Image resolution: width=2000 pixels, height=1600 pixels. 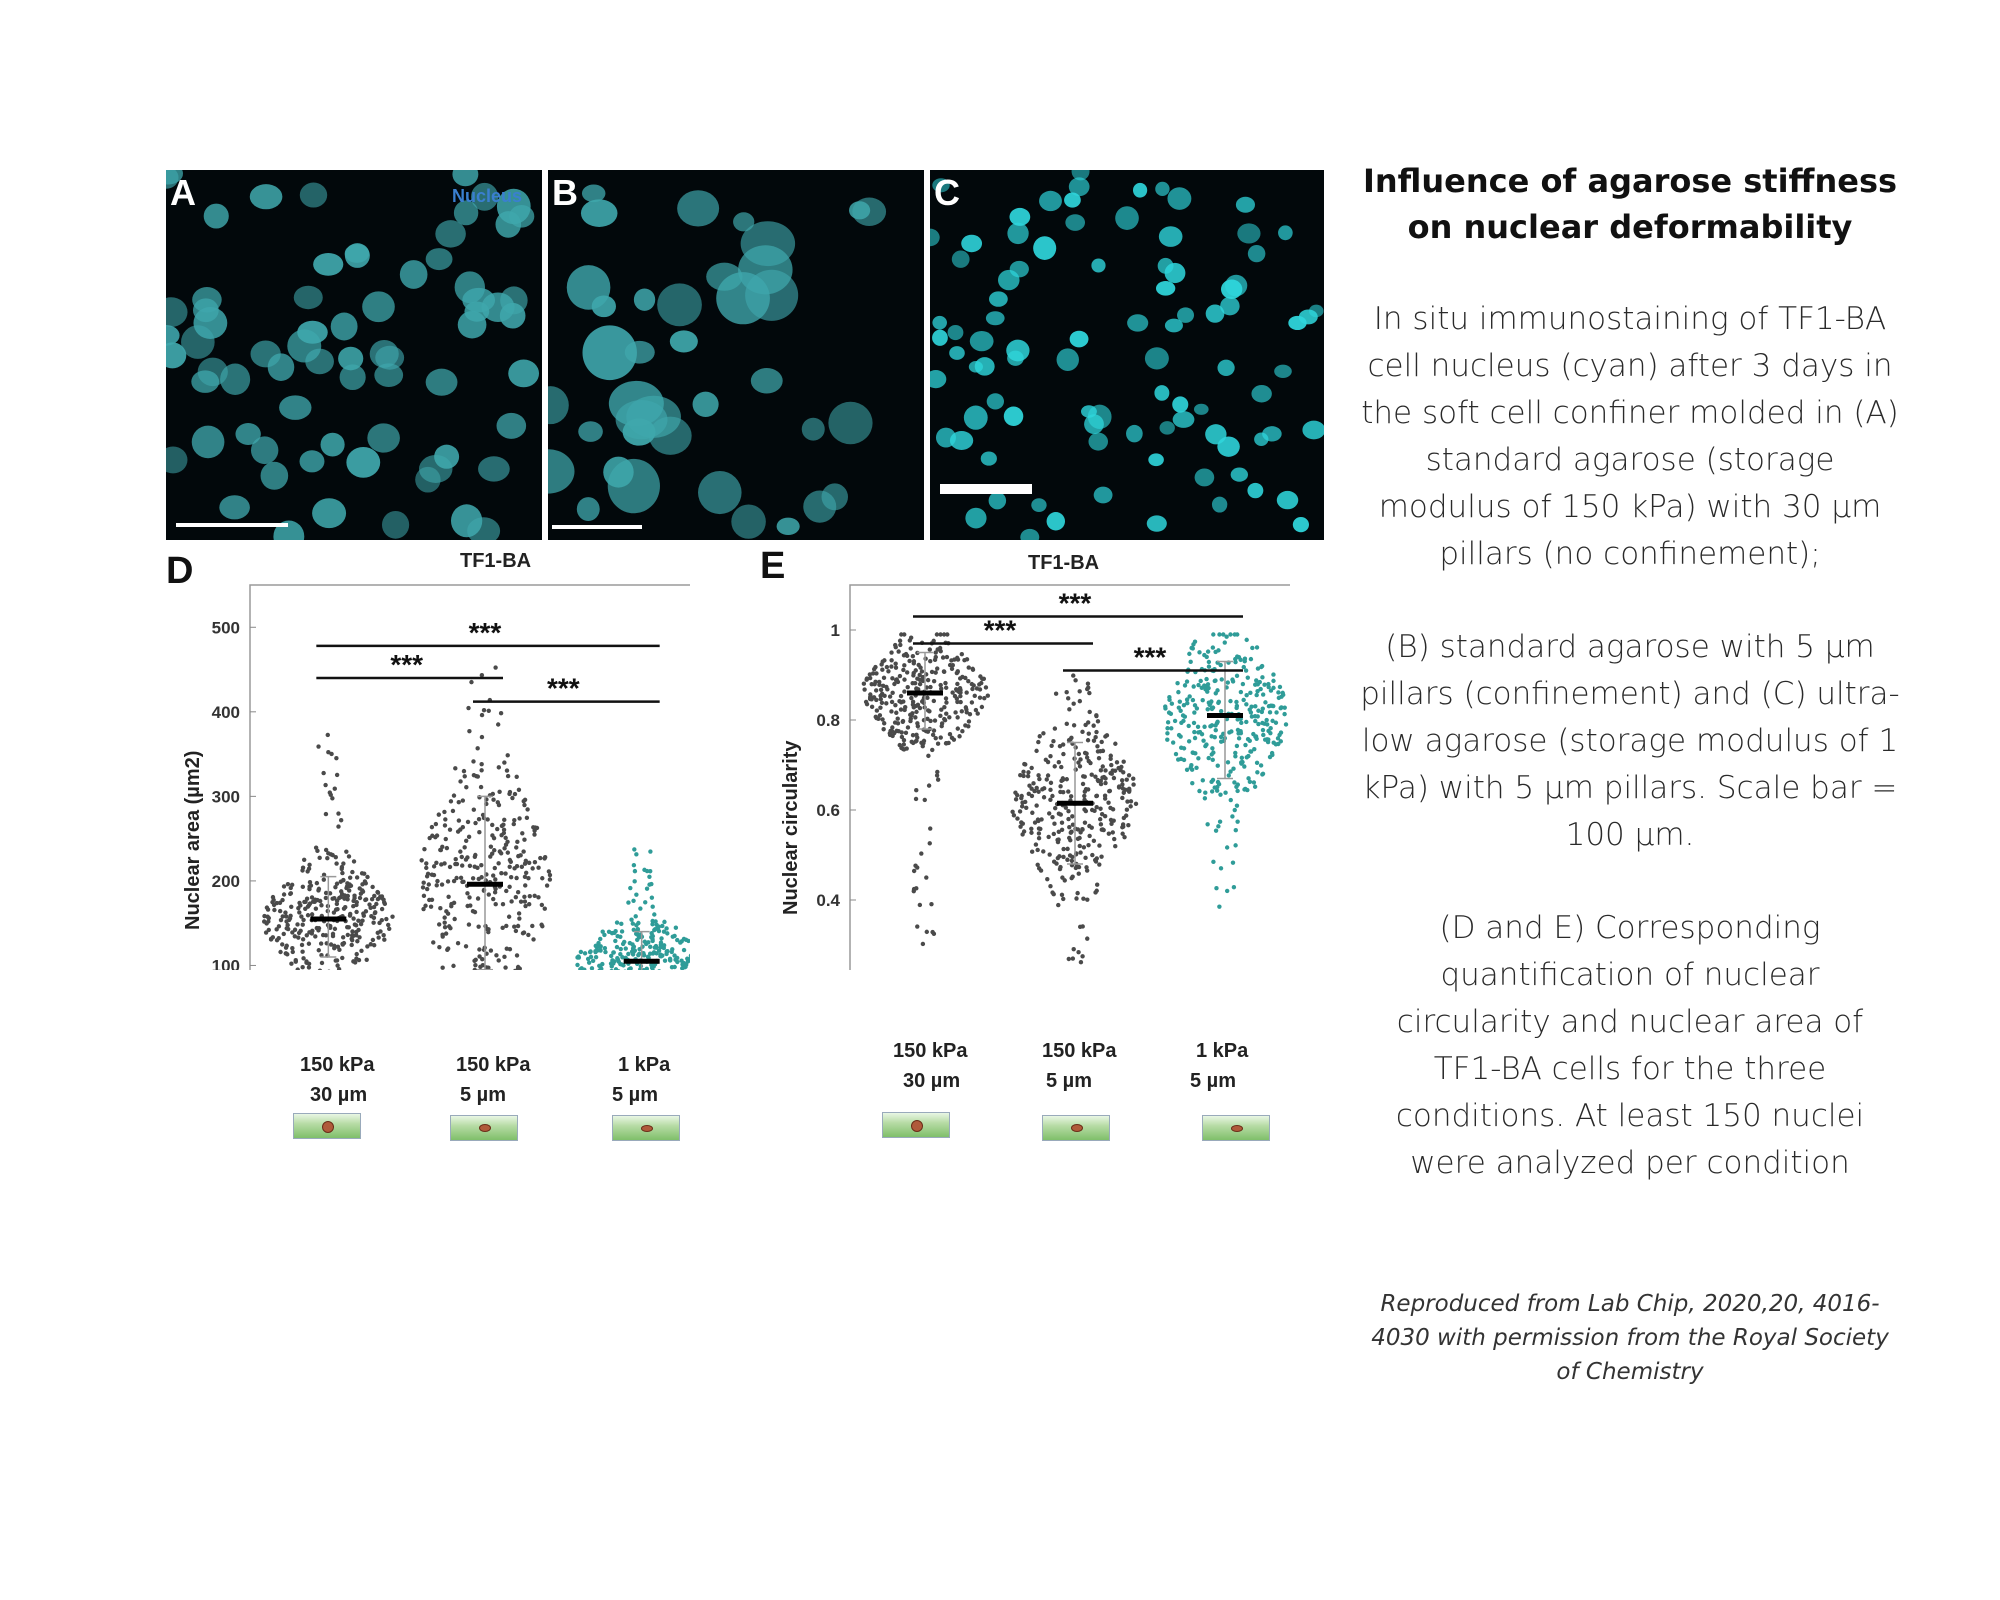 I want to click on plot-e-cat-1-line-1: 150 kPa, so click(x=930, y=1051).